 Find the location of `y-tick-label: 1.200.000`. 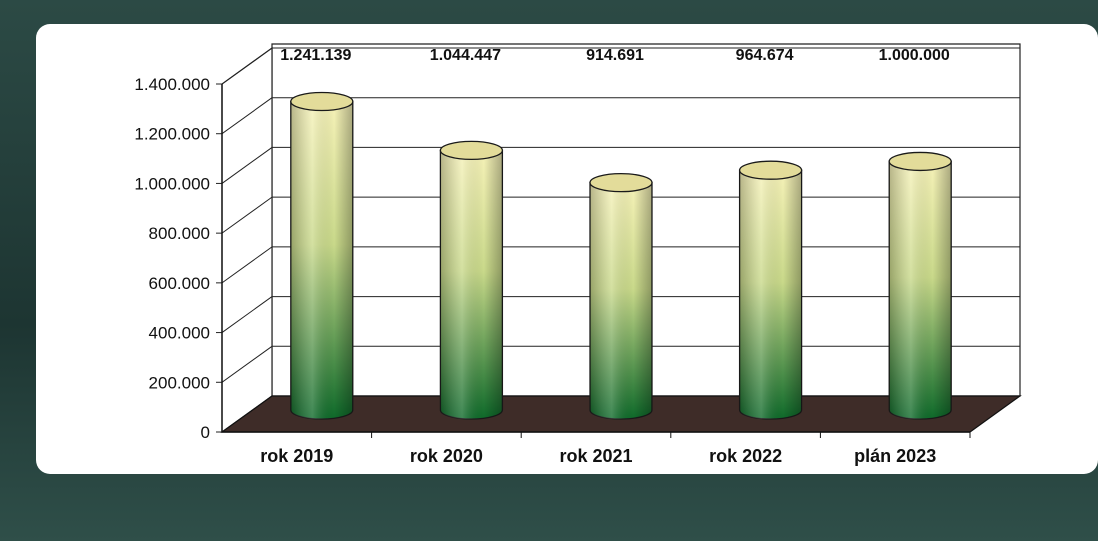

y-tick-label: 1.200.000 is located at coordinates (172, 134).